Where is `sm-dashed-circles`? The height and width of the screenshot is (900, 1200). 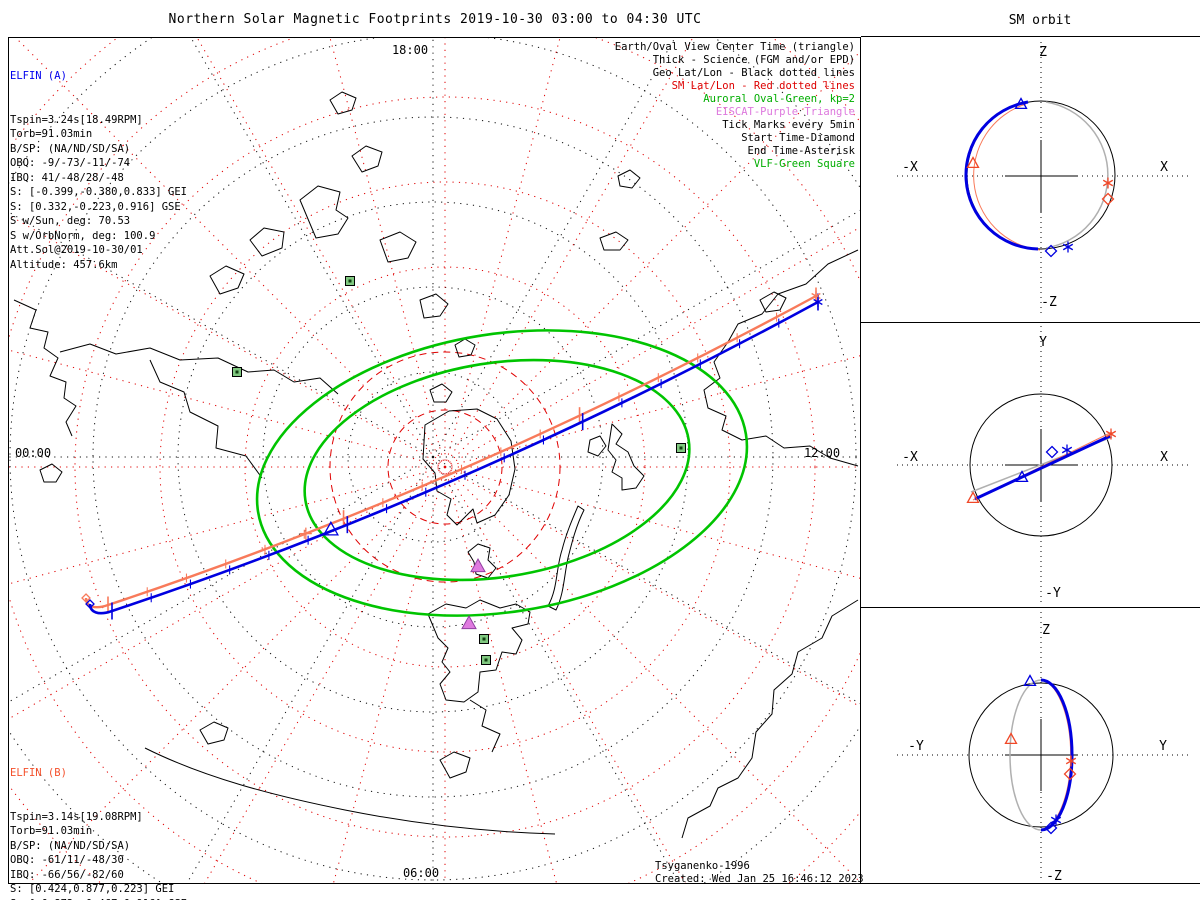 sm-dashed-circles is located at coordinates (445, 467).